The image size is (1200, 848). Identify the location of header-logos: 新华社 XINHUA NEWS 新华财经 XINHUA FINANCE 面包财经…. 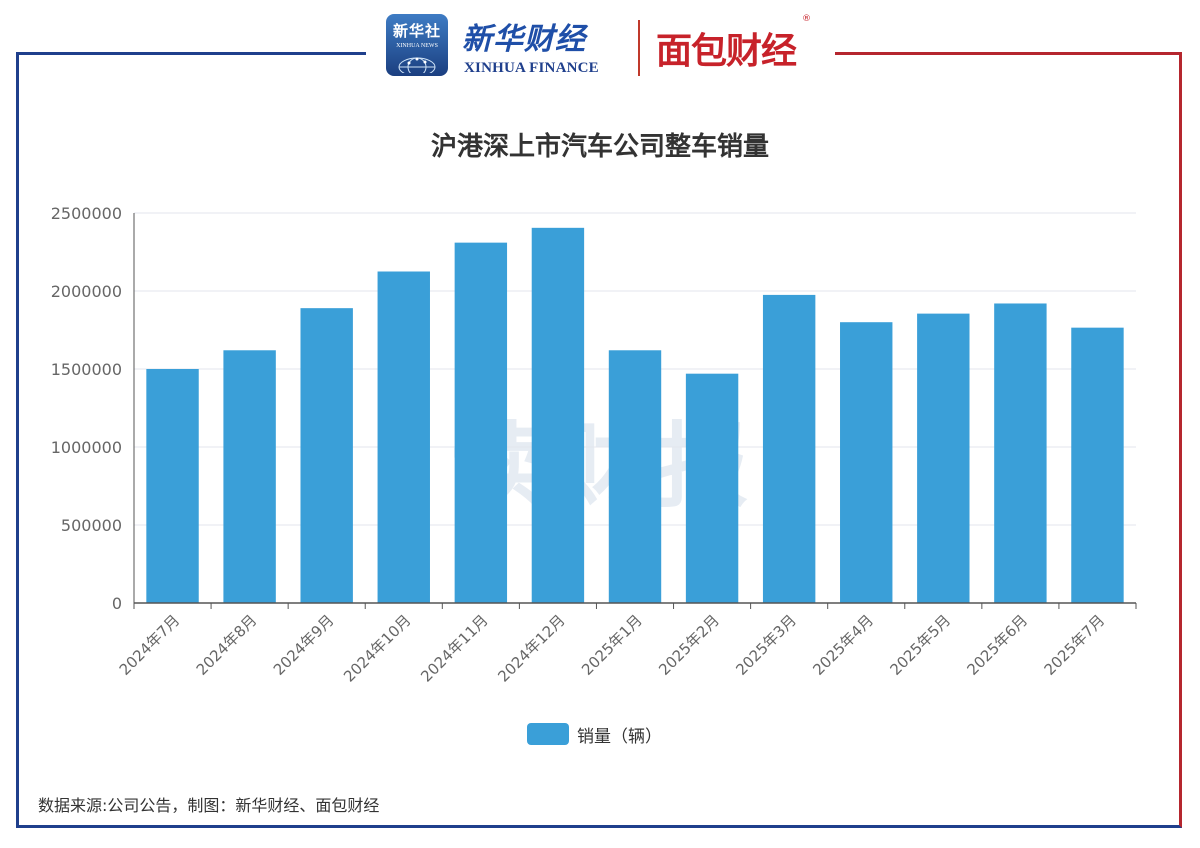
(600, 46).